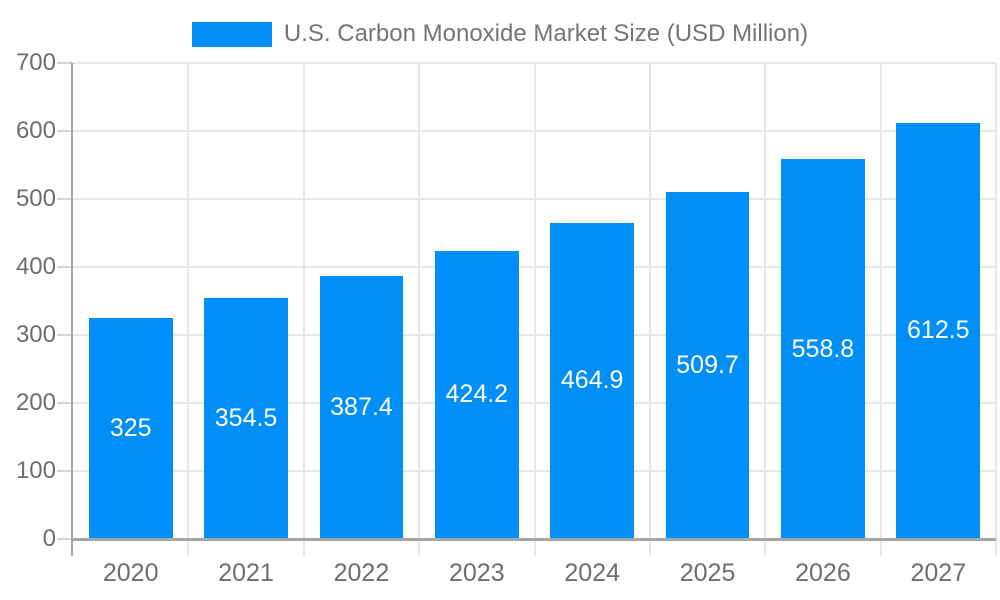 This screenshot has width=1000, height=600. I want to click on x-axis-tick-label: 2026, so click(823, 573).